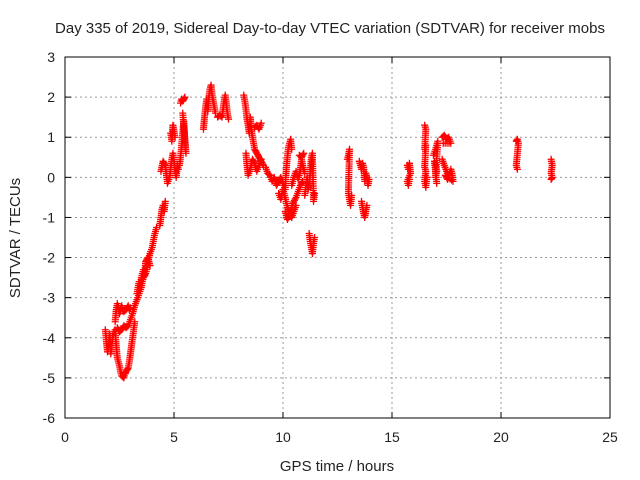  I want to click on x-axis-label: GPS time / hours, so click(337, 466).